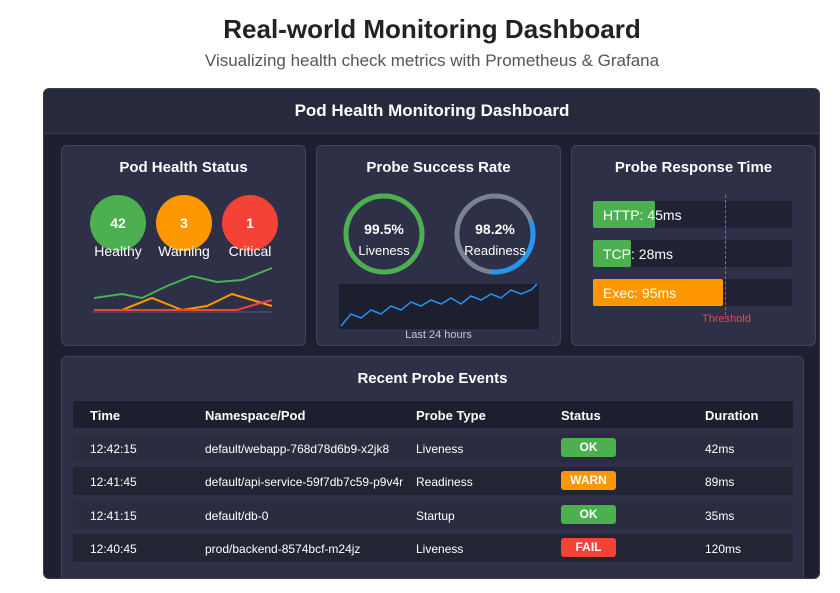  I want to click on liveness-ring-arc, so click(384, 234).